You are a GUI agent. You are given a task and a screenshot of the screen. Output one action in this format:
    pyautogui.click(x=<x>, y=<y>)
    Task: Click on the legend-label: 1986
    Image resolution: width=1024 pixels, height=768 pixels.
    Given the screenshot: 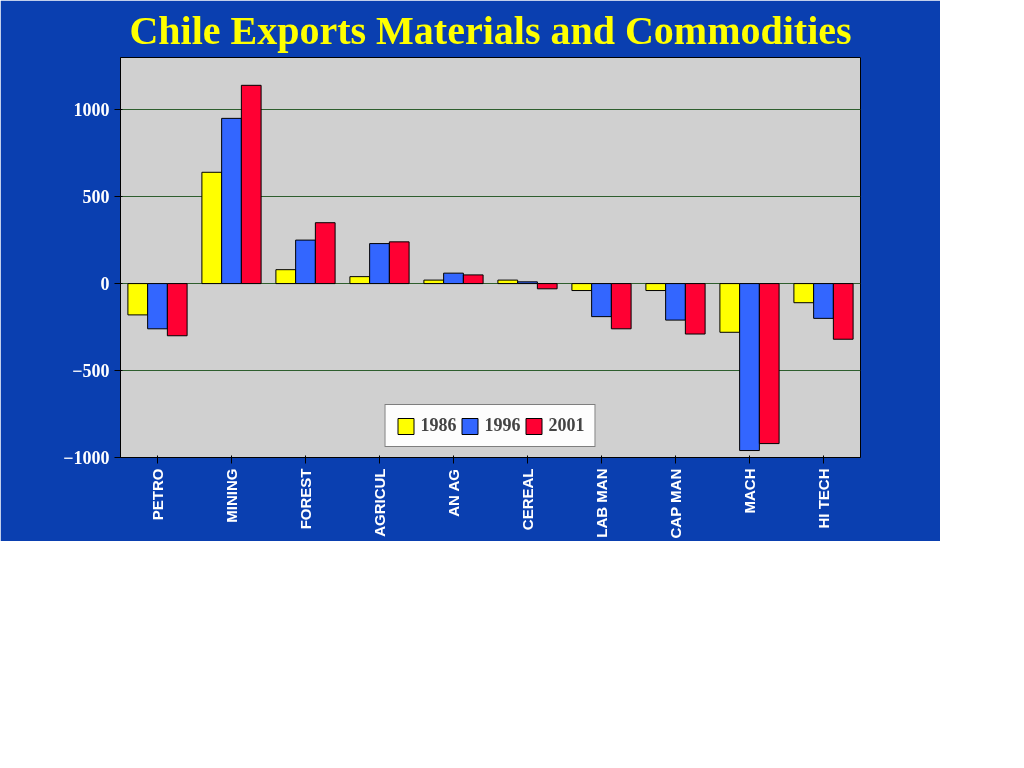 What is the action you would take?
    pyautogui.click(x=438, y=425)
    